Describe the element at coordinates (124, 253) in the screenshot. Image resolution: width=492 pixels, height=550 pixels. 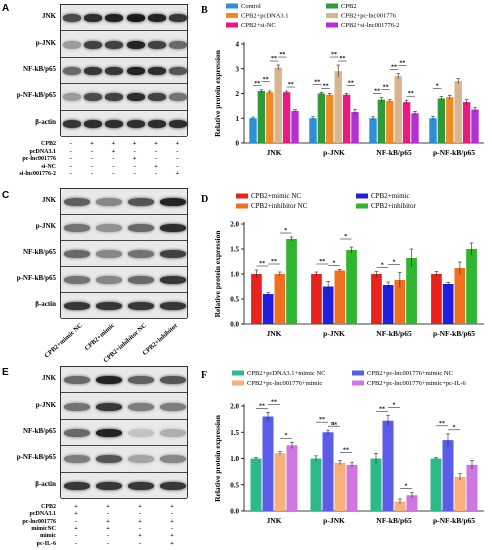
I see `blot-panel-c` at that location.